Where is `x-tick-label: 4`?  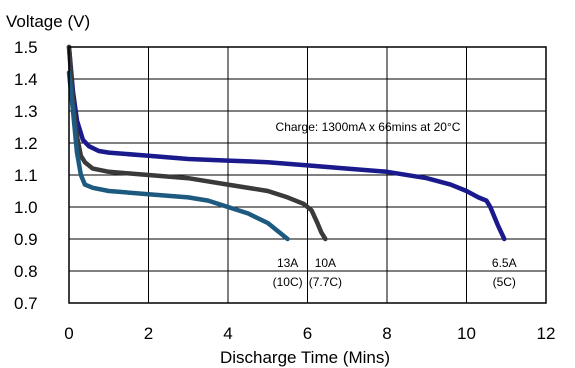 x-tick-label: 4 is located at coordinates (227, 333).